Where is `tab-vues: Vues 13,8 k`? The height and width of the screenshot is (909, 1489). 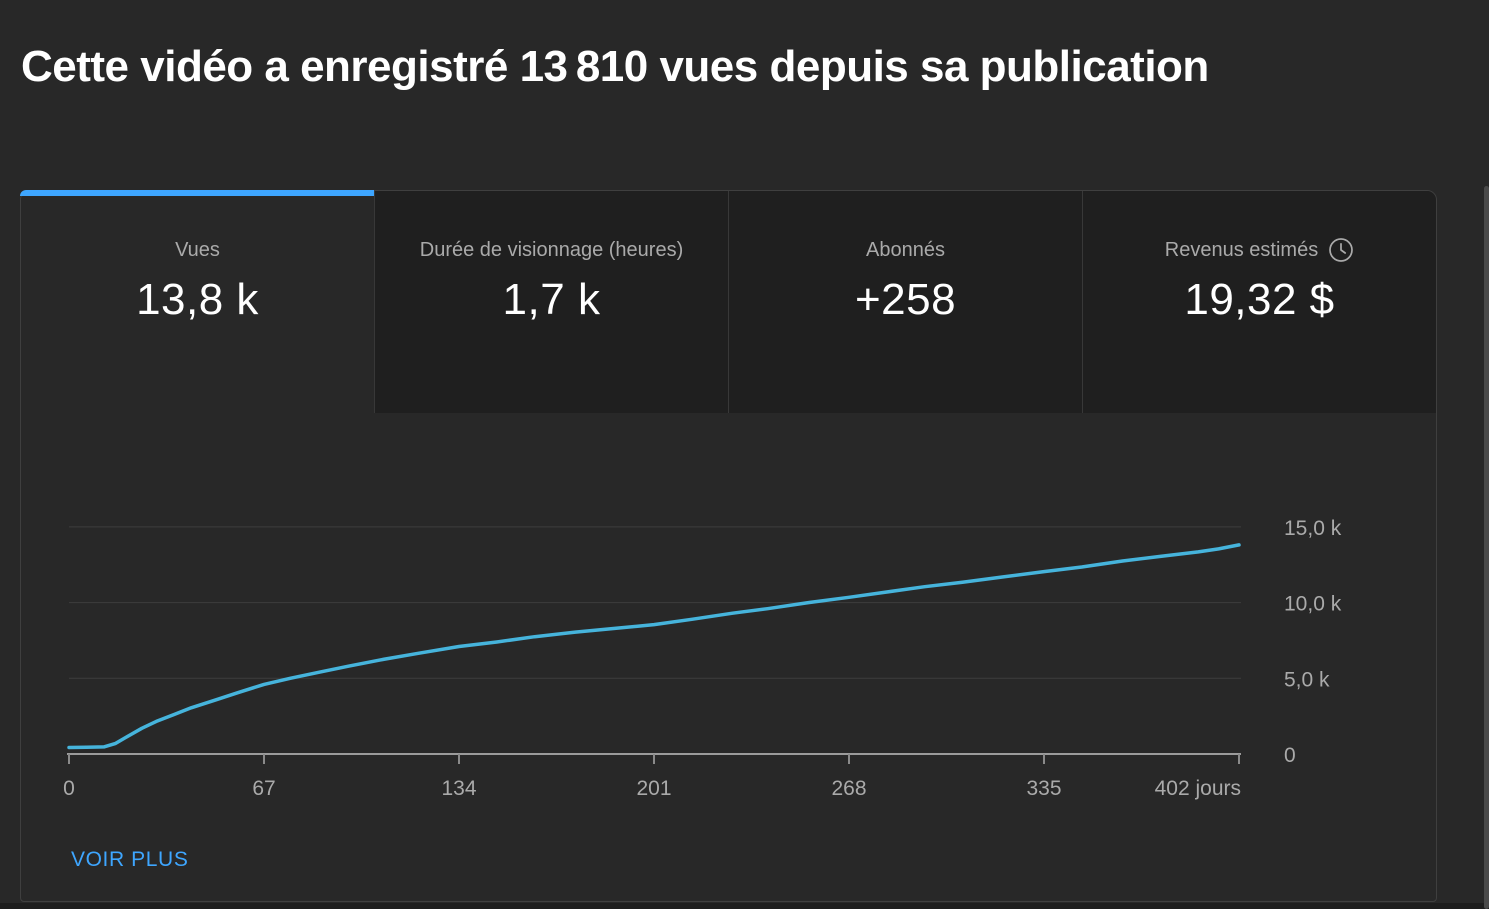
tab-vues: Vues 13,8 k is located at coordinates (197, 301).